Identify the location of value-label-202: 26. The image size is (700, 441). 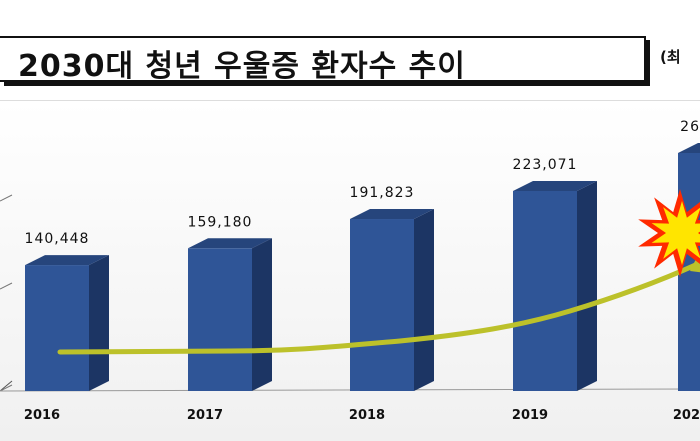
(690, 127).